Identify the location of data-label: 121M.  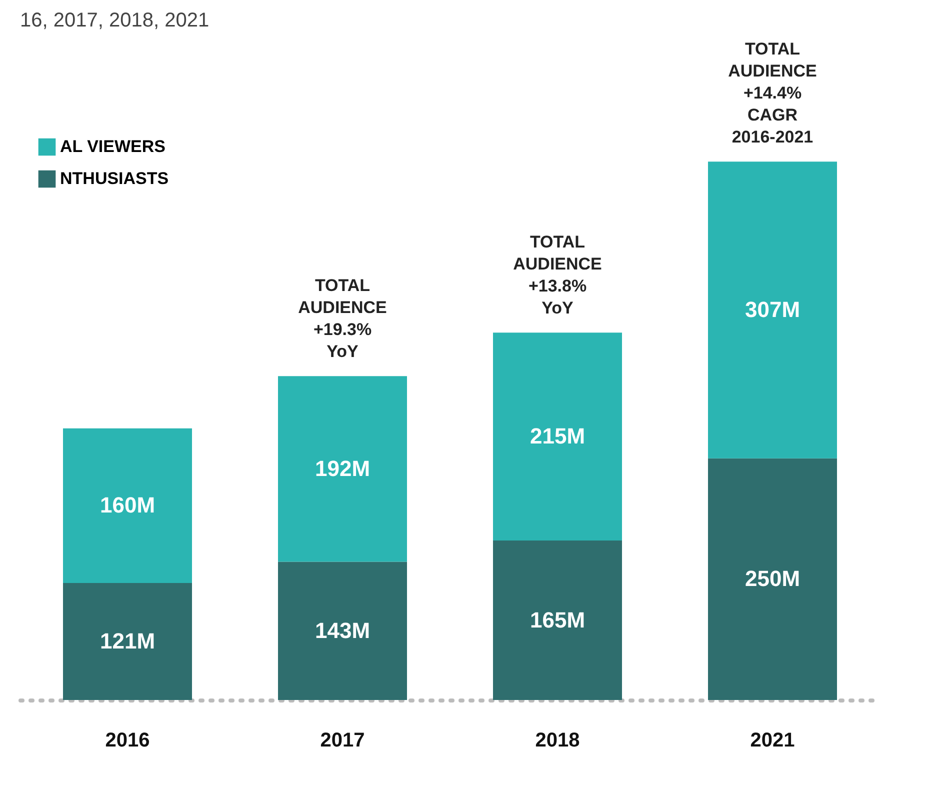
(128, 641).